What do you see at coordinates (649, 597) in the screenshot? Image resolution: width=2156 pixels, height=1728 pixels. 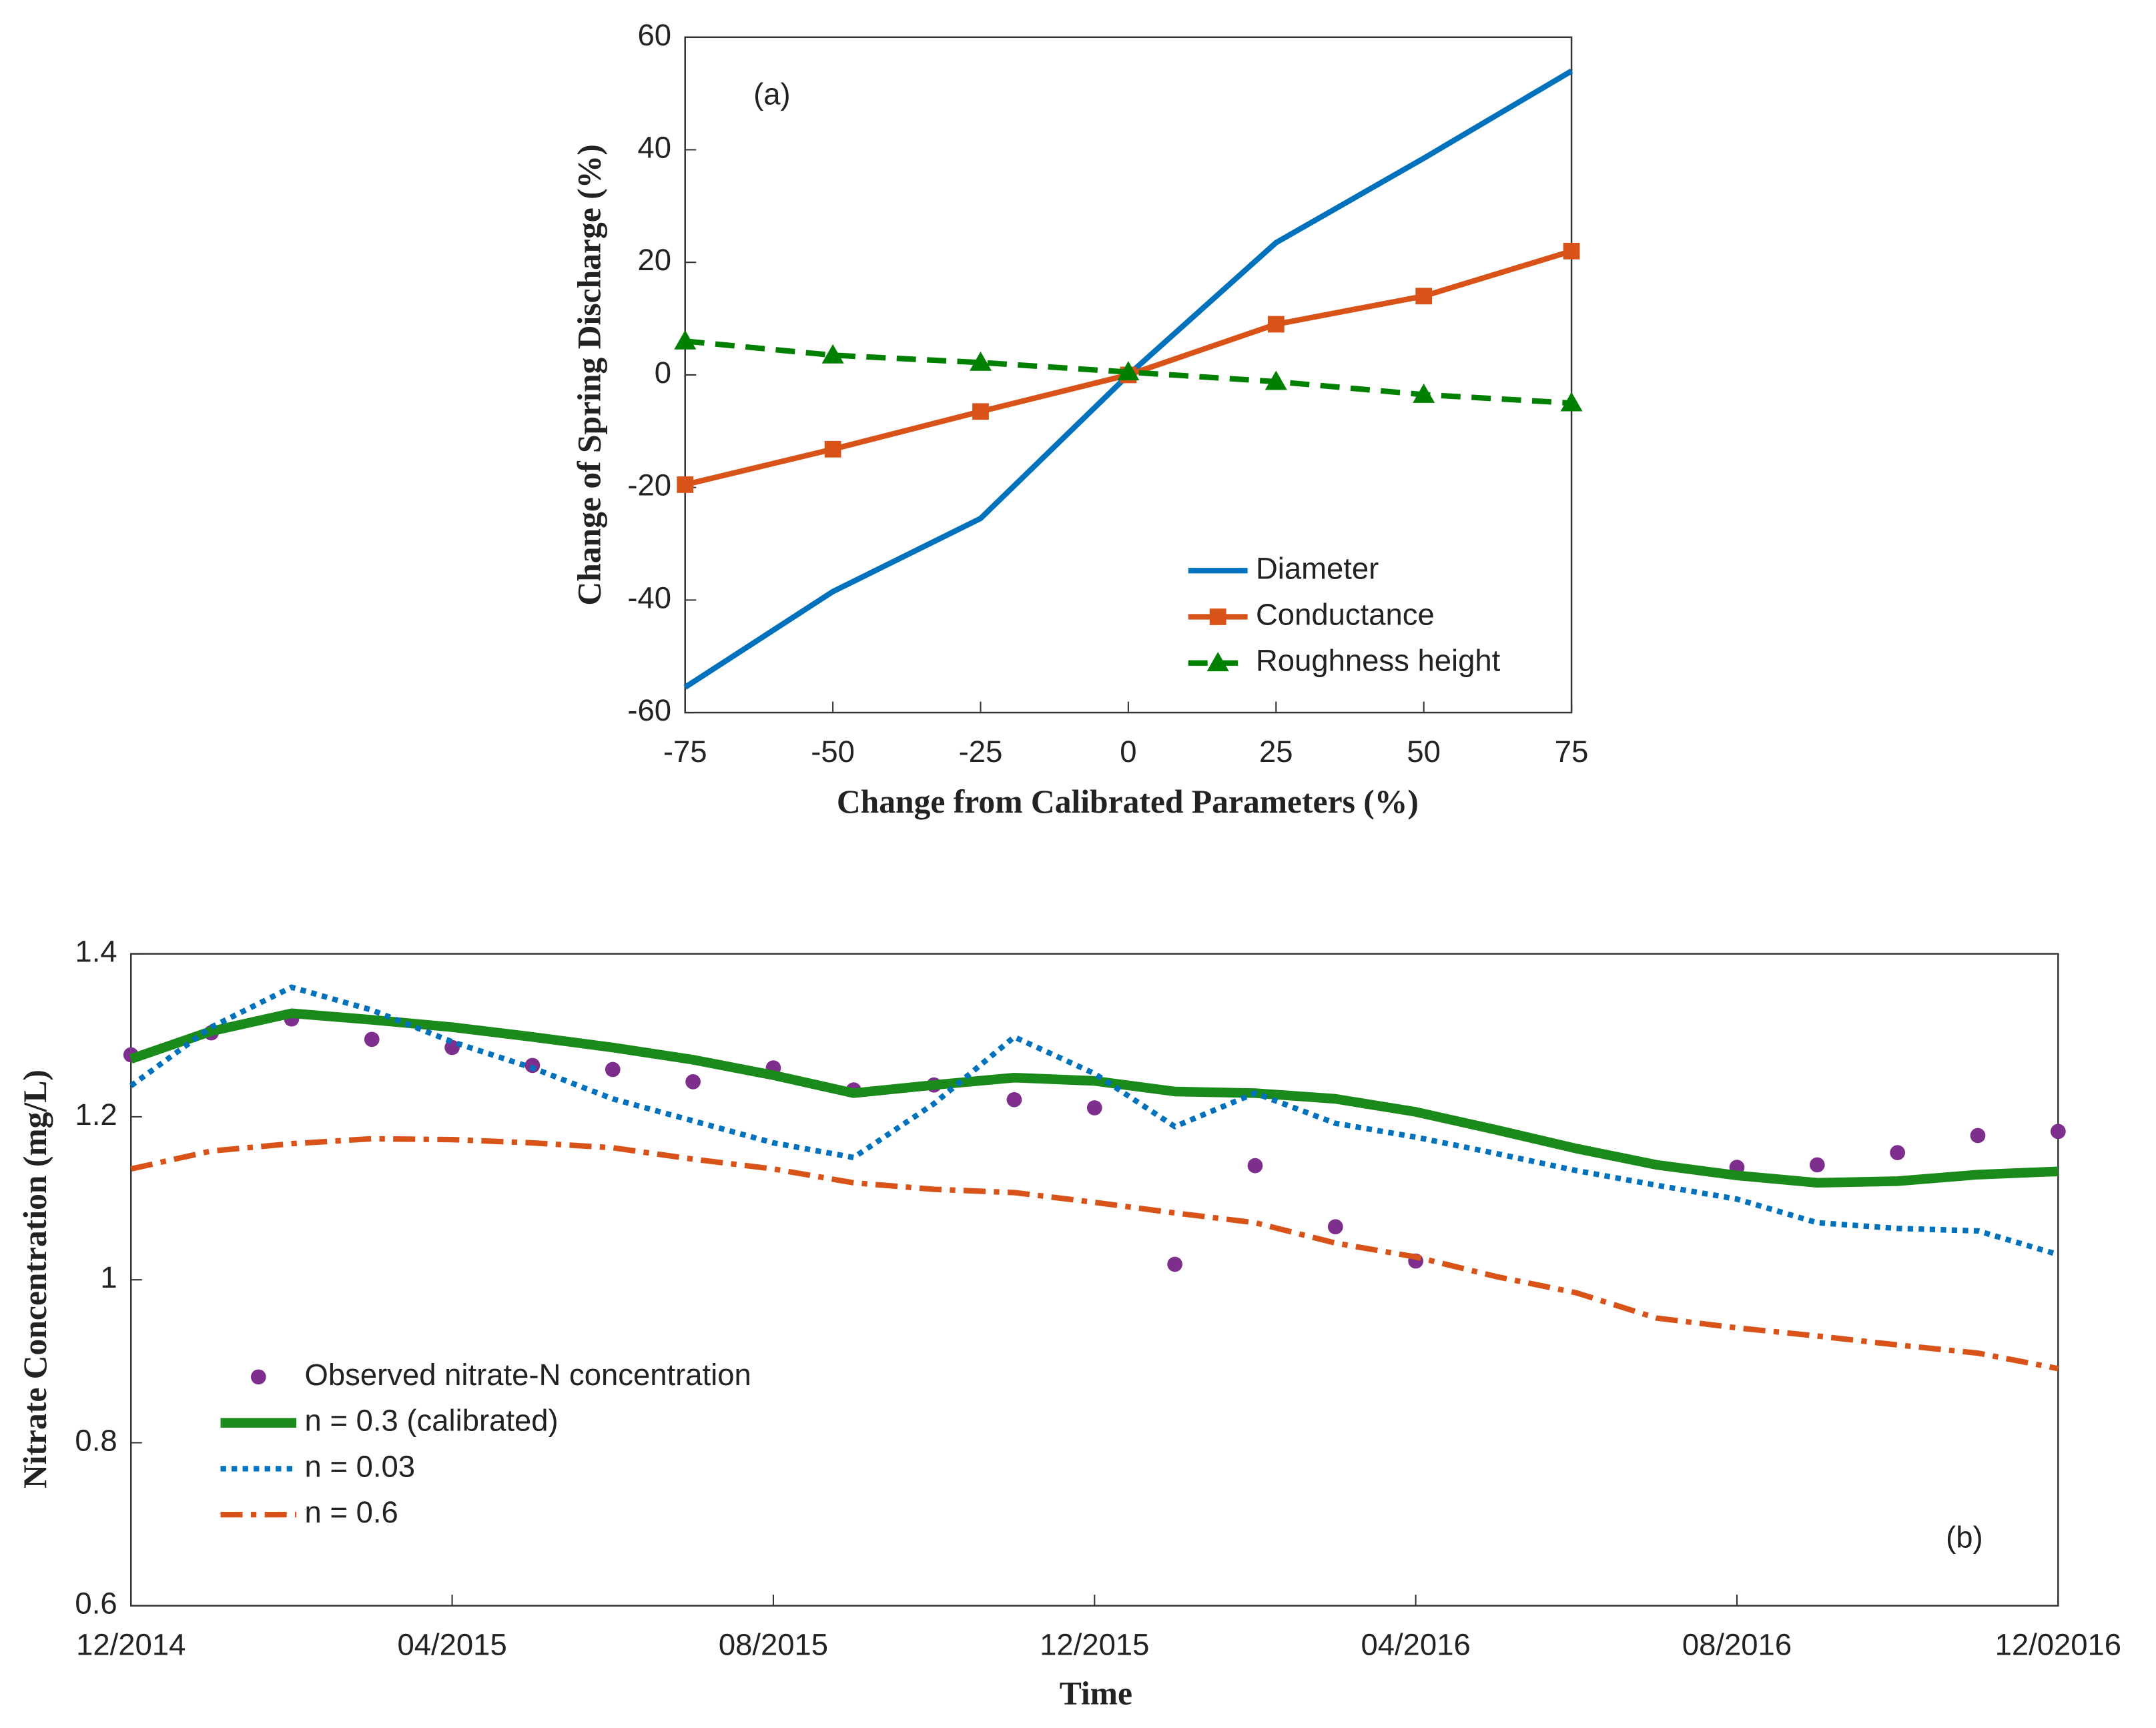 I see `y-tick-label: -40` at bounding box center [649, 597].